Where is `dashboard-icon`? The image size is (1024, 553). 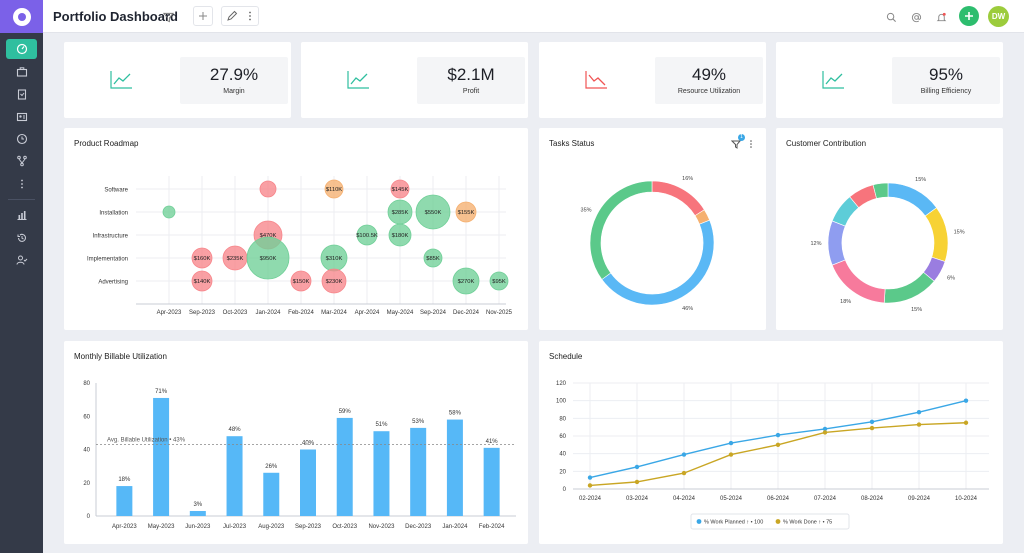 dashboard-icon is located at coordinates (21, 49).